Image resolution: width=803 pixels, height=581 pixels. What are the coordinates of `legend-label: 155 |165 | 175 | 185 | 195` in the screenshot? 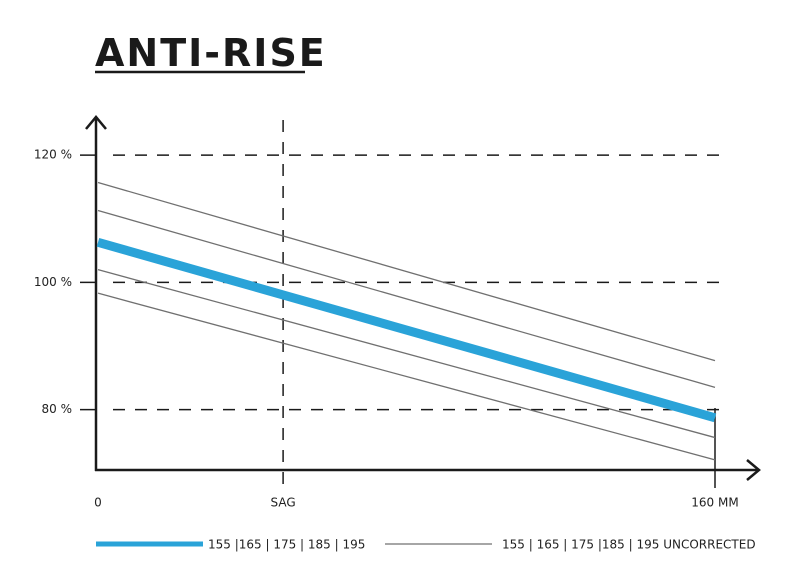 It's located at (286, 545).